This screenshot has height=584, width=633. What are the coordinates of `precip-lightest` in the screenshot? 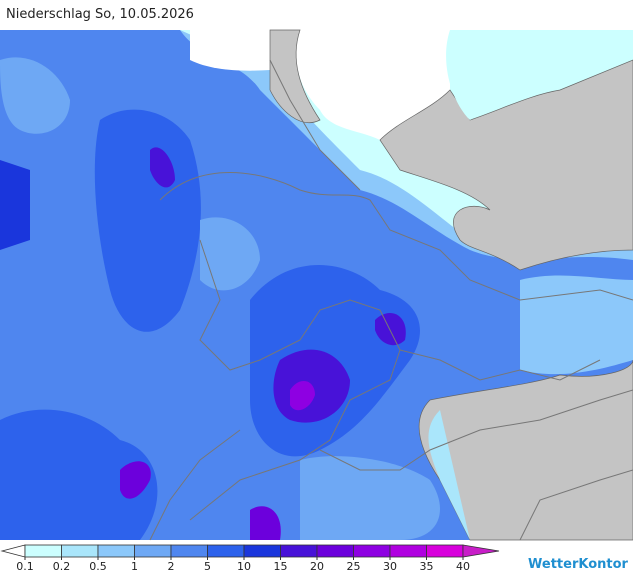 It's located at (523, 75).